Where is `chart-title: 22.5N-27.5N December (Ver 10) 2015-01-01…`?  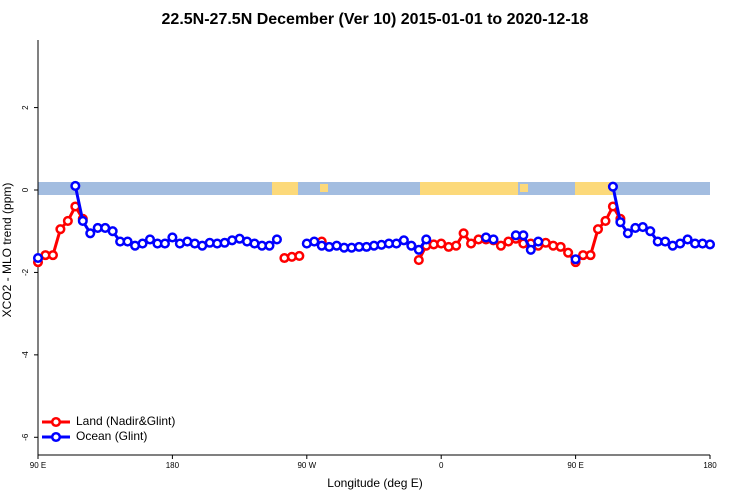
chart-title: 22.5N-27.5N December (Ver 10) 2015-01-01… is located at coordinates (375, 19).